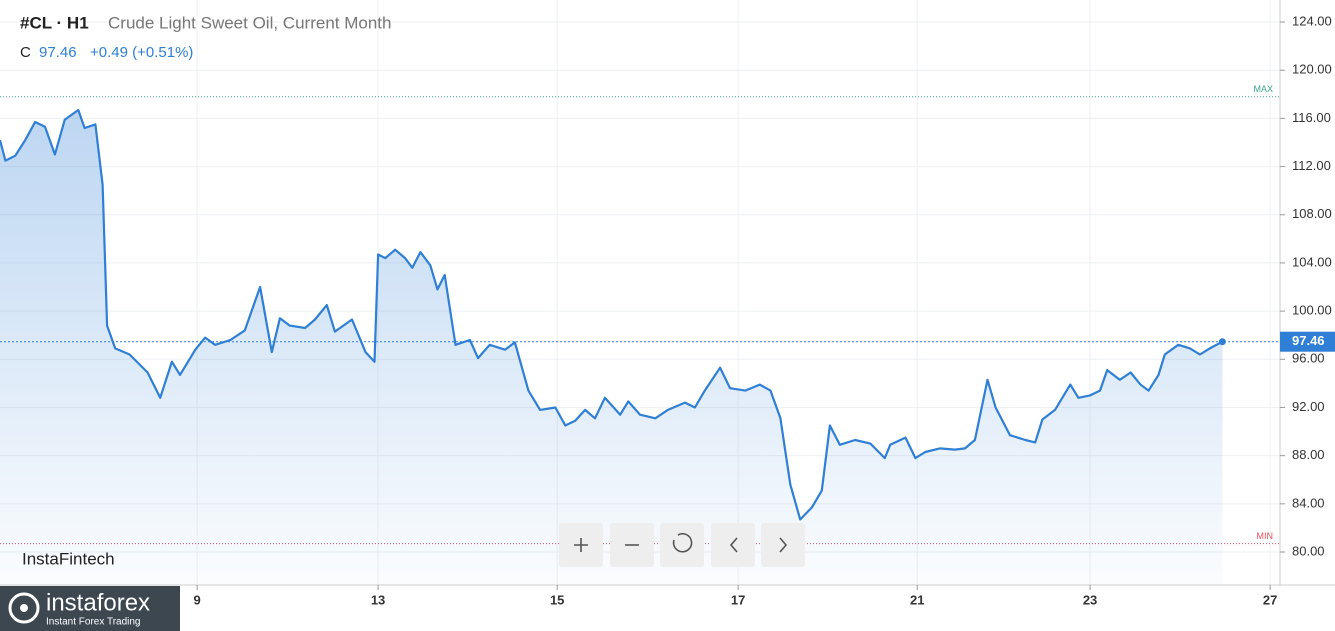  I want to click on y-tick-label: 96.00, so click(1308, 358).